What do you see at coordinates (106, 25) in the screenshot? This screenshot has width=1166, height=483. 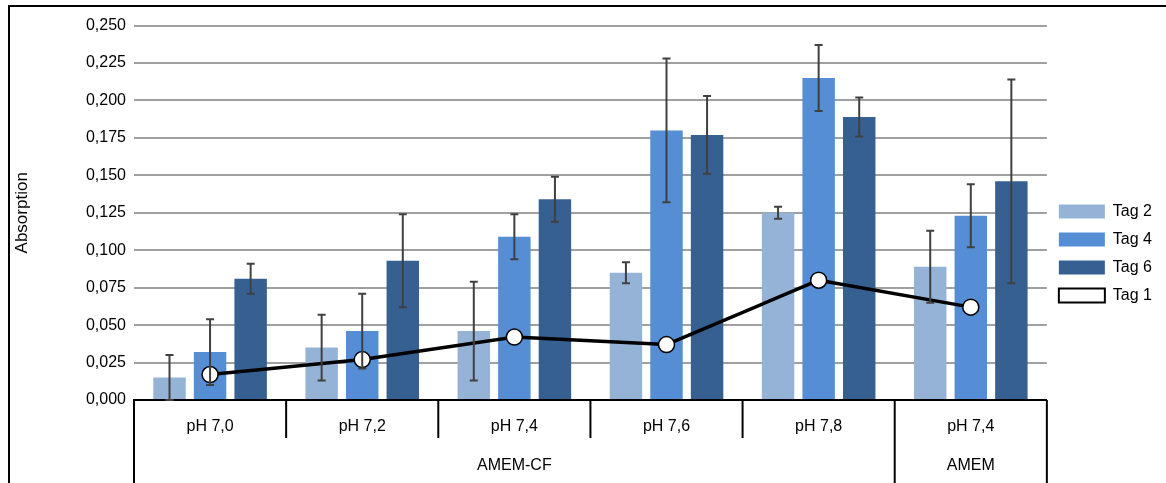 I see `y-tick-label: 0,250` at bounding box center [106, 25].